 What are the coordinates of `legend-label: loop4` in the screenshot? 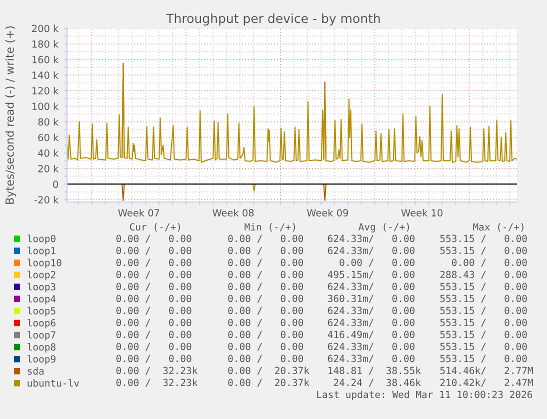 It's located at (42, 299).